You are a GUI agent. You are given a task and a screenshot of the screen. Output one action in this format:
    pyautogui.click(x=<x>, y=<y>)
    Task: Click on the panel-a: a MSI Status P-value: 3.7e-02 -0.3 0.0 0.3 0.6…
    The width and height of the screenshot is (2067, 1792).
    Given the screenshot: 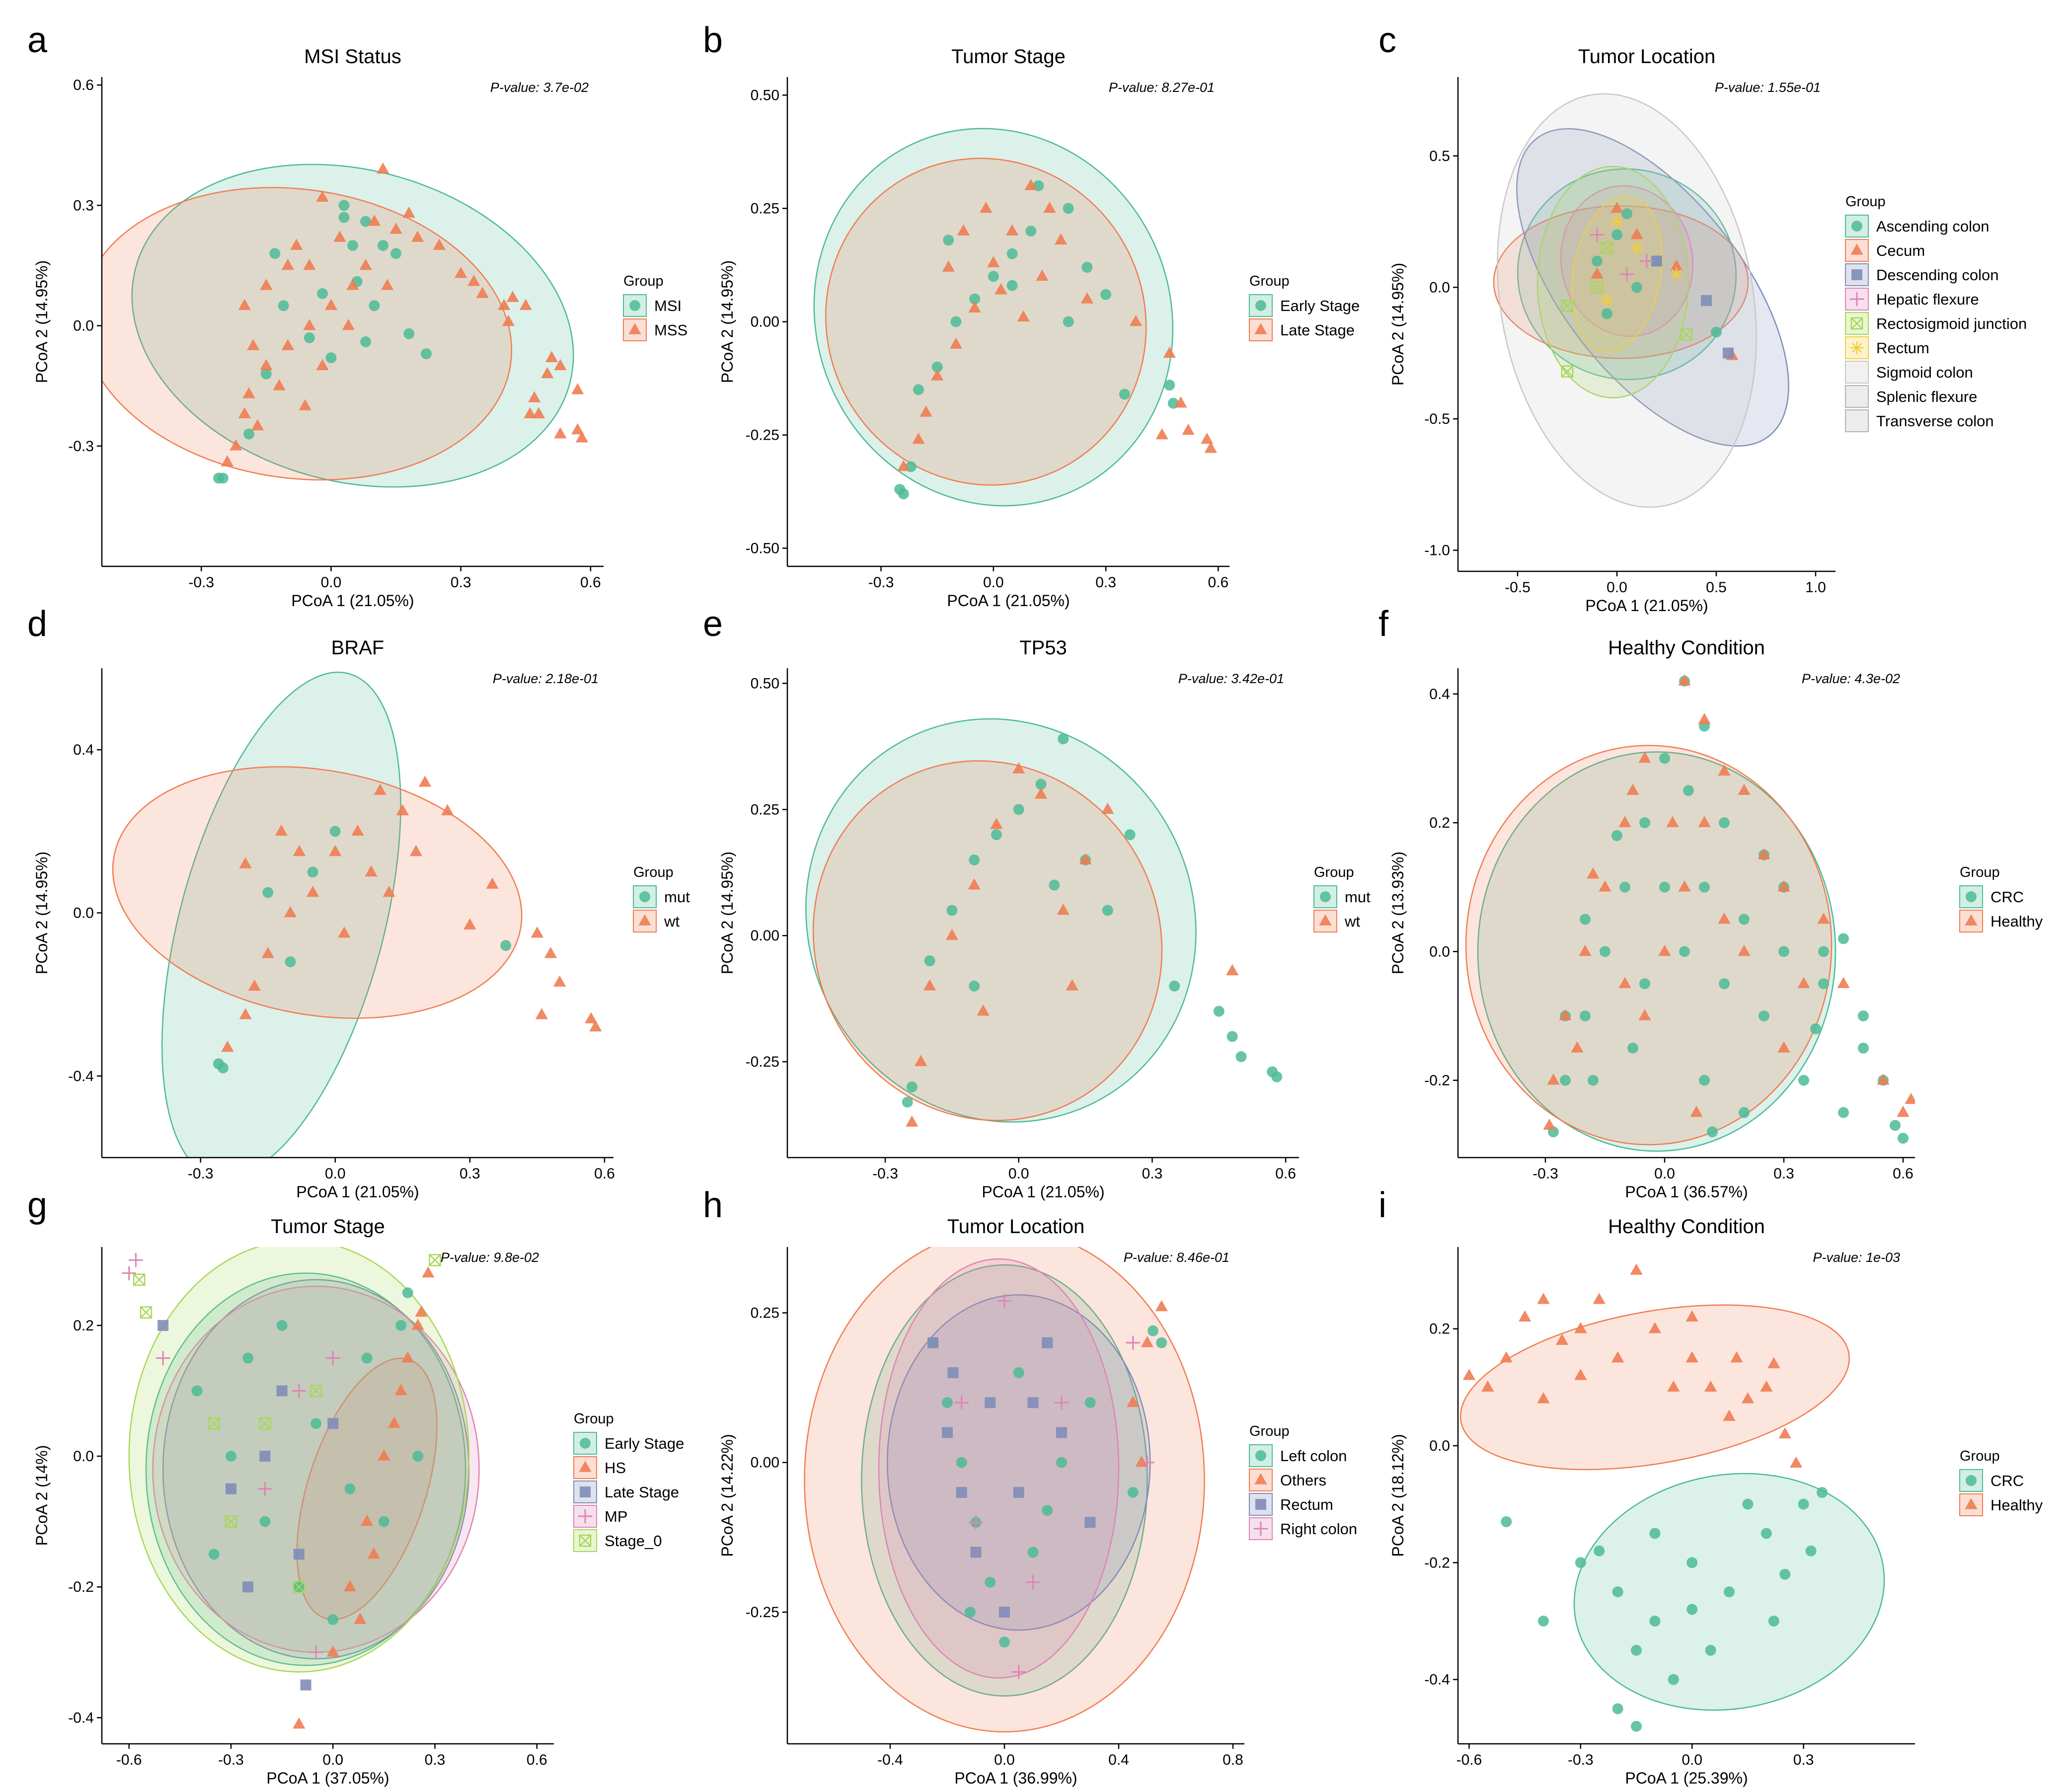 What is the action you would take?
    pyautogui.click(x=357, y=315)
    